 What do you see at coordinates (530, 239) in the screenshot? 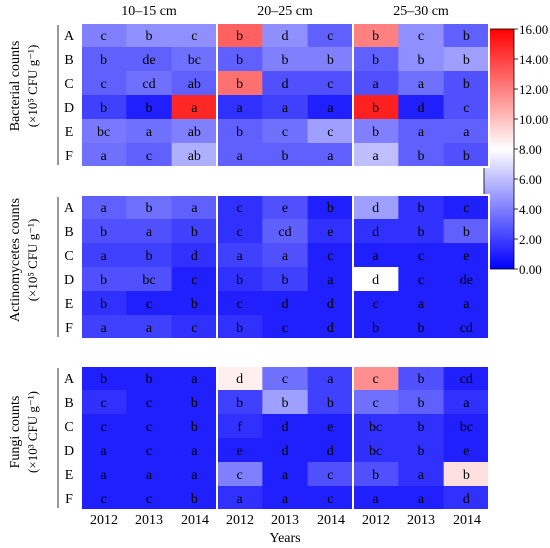
I see `colorbar-tick-label: 2.00` at bounding box center [530, 239].